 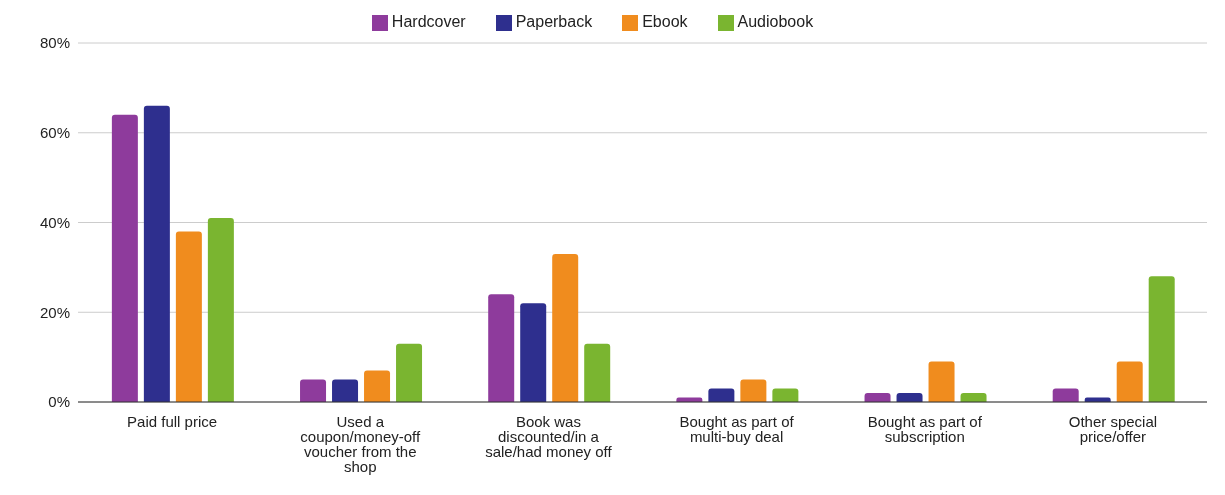 I want to click on x-tick-label: Used a coupon/money-off voucher from the shop, so click(x=360, y=443).